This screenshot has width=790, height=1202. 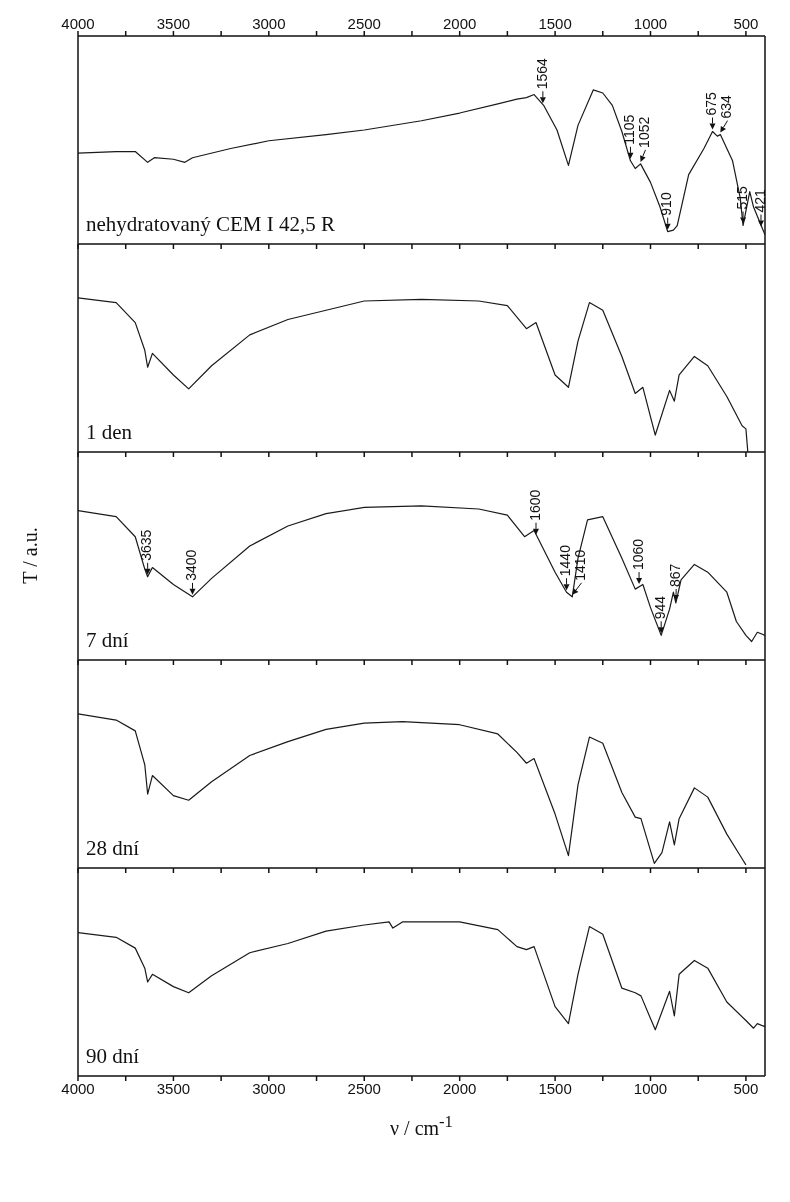 What do you see at coordinates (644, 132) in the screenshot?
I see `annotation: 1052` at bounding box center [644, 132].